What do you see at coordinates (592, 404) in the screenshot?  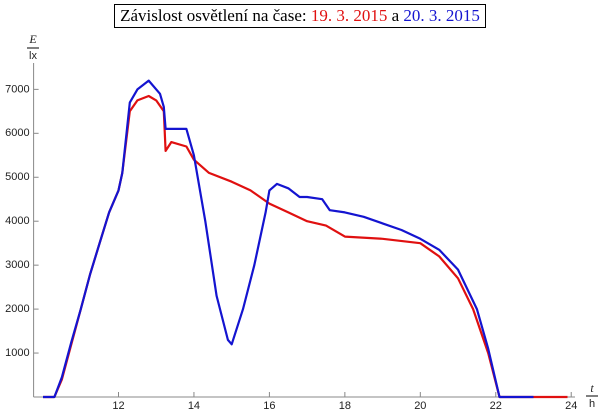 I see `x-label-unit: h` at bounding box center [592, 404].